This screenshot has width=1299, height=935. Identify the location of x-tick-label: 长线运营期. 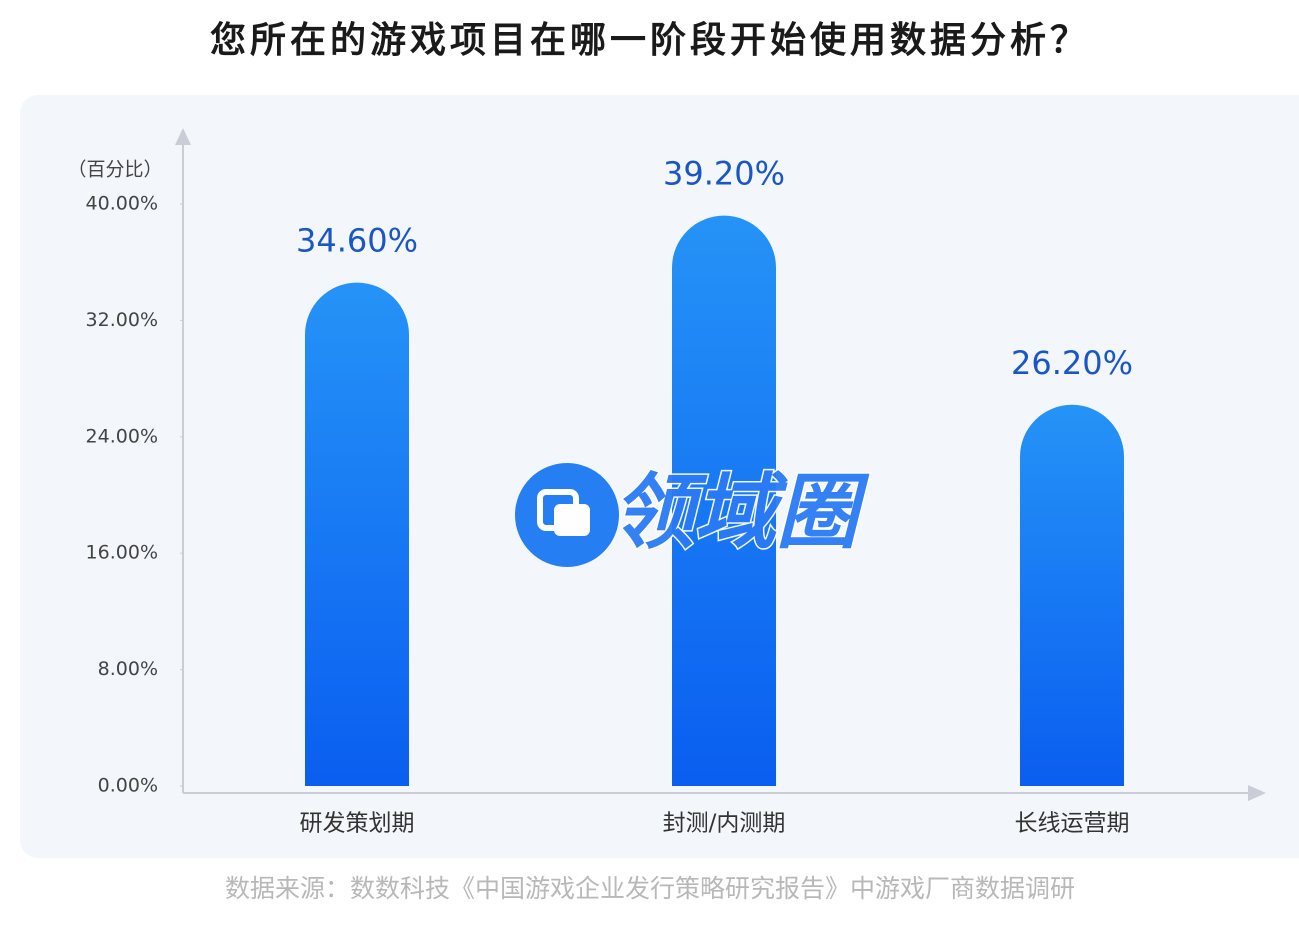
(1072, 824).